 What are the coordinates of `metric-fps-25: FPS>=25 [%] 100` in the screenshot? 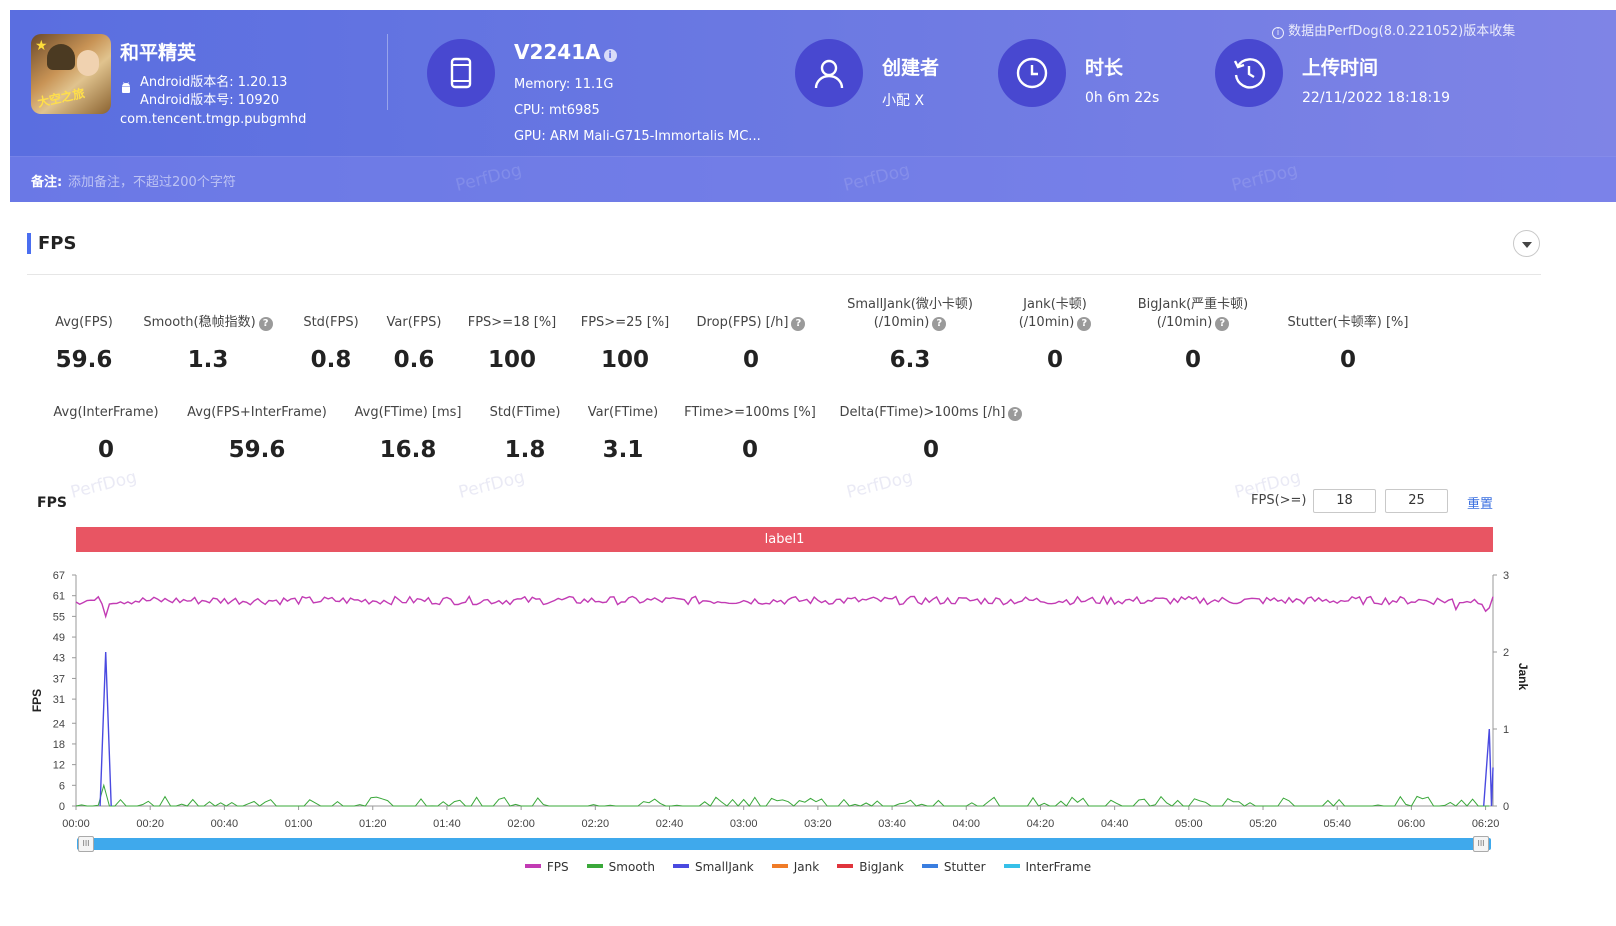 It's located at (625, 350).